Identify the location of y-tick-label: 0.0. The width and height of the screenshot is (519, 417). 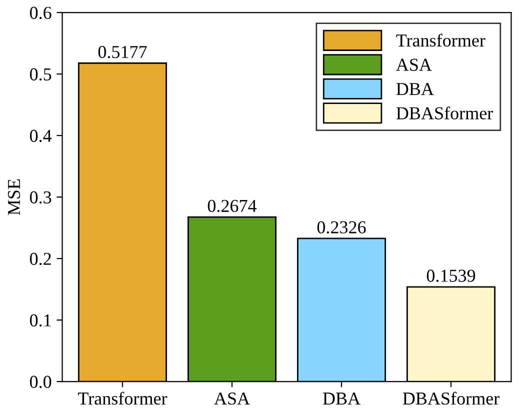
(41, 382).